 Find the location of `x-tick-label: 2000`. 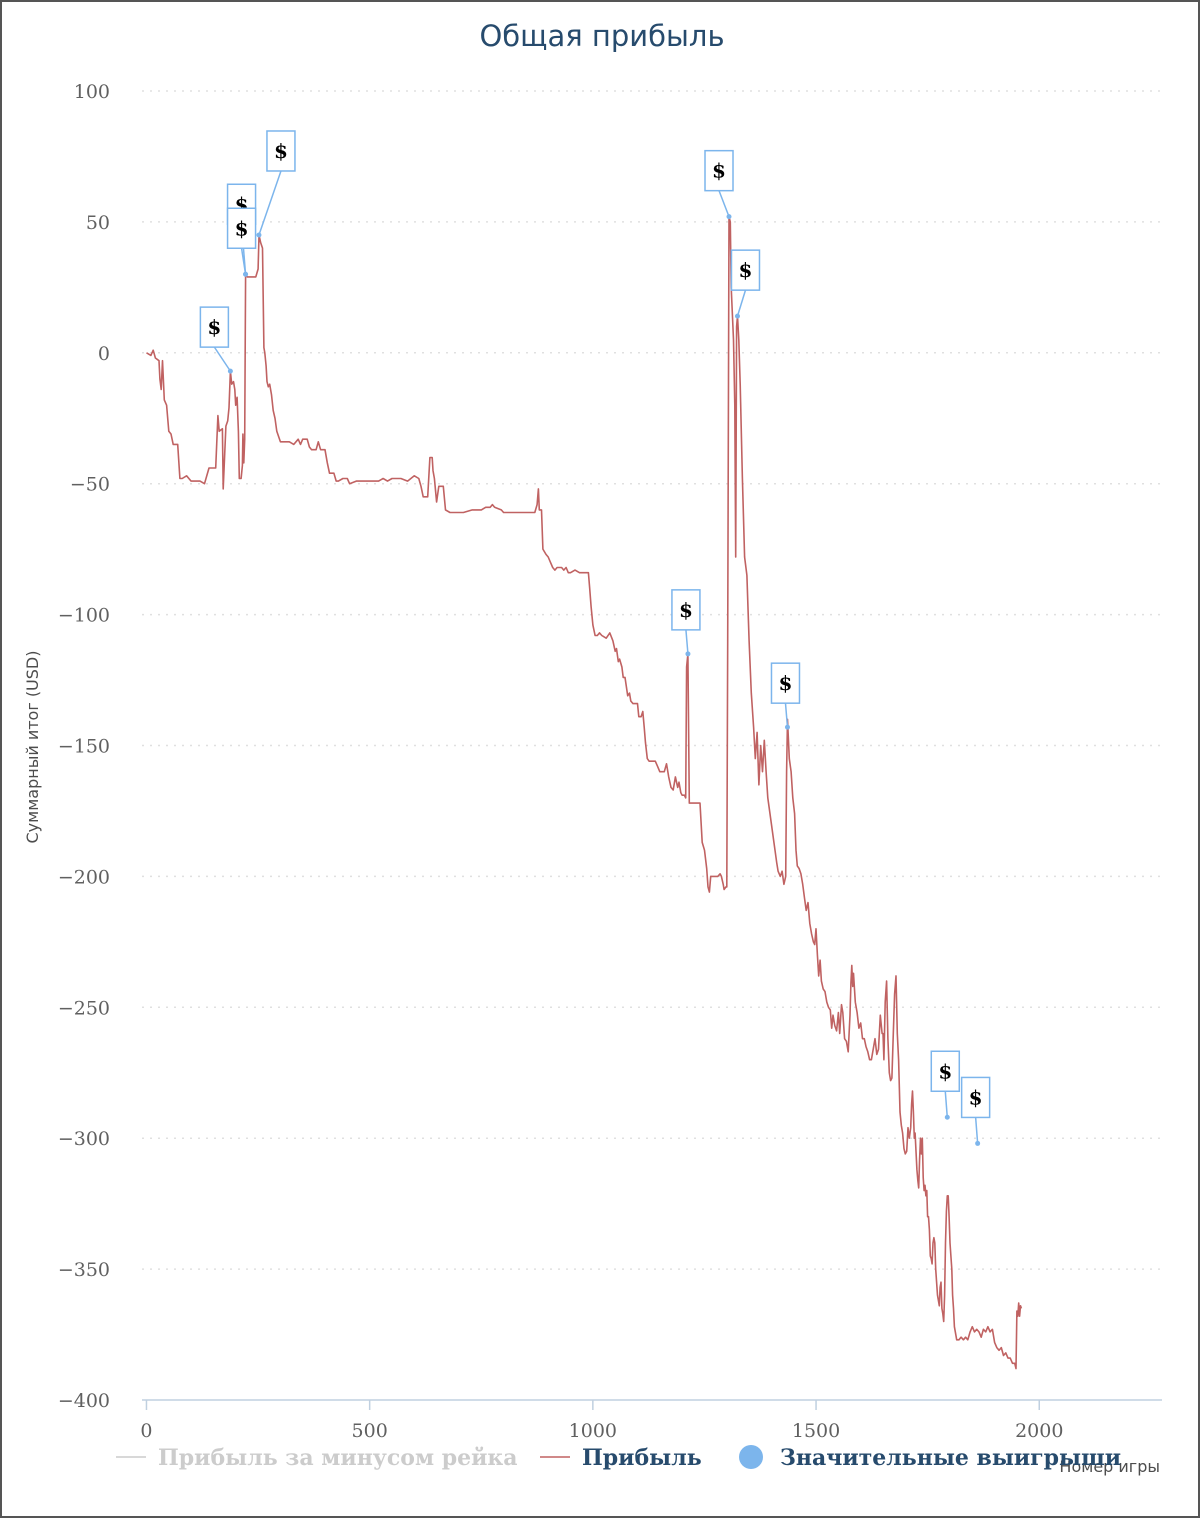

x-tick-label: 2000 is located at coordinates (1039, 1431).